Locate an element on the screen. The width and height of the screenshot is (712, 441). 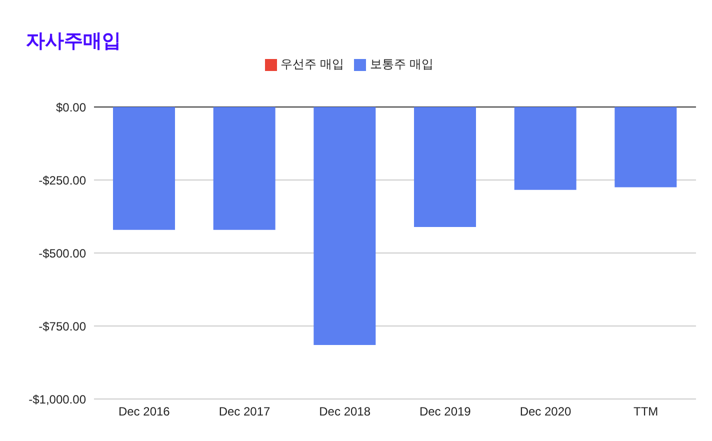
y-tick-label: -$750.00 is located at coordinates (62, 326).